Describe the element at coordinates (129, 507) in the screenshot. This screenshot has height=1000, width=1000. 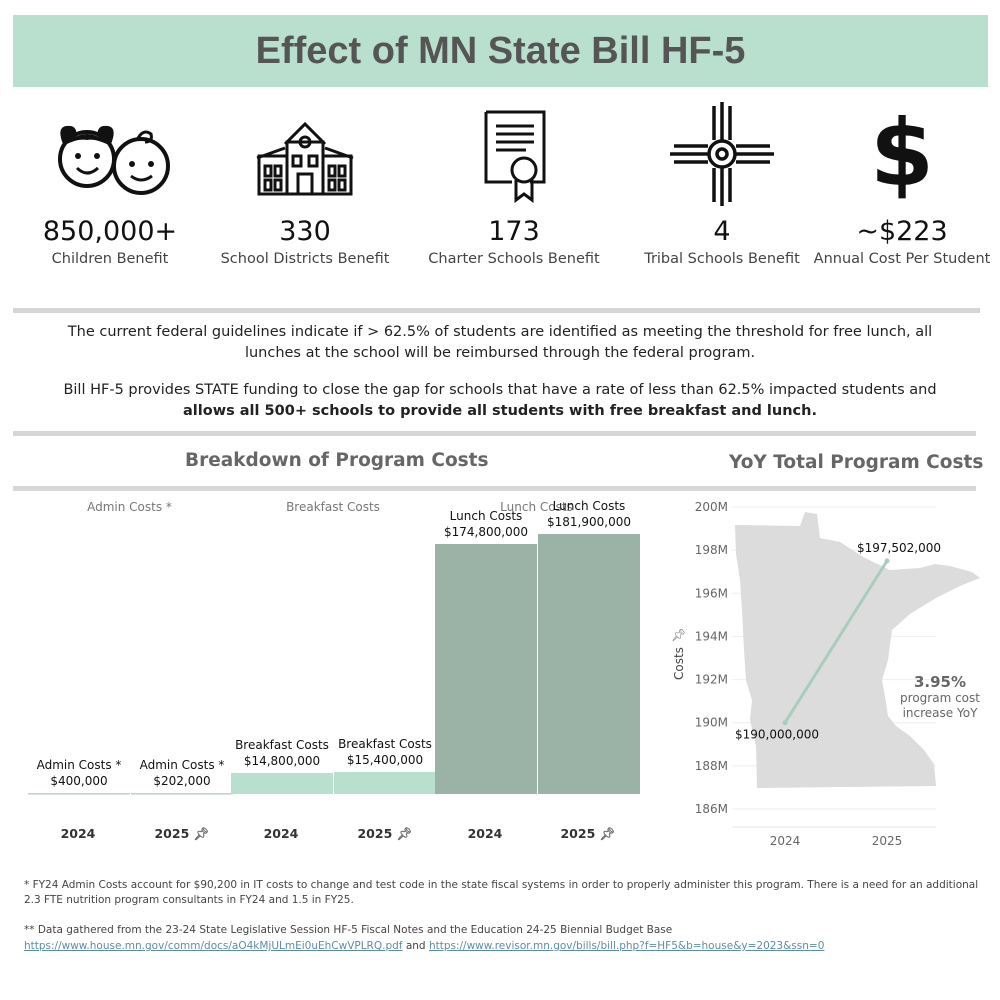
I see `group-header-admin: Admin Costs *` at that location.